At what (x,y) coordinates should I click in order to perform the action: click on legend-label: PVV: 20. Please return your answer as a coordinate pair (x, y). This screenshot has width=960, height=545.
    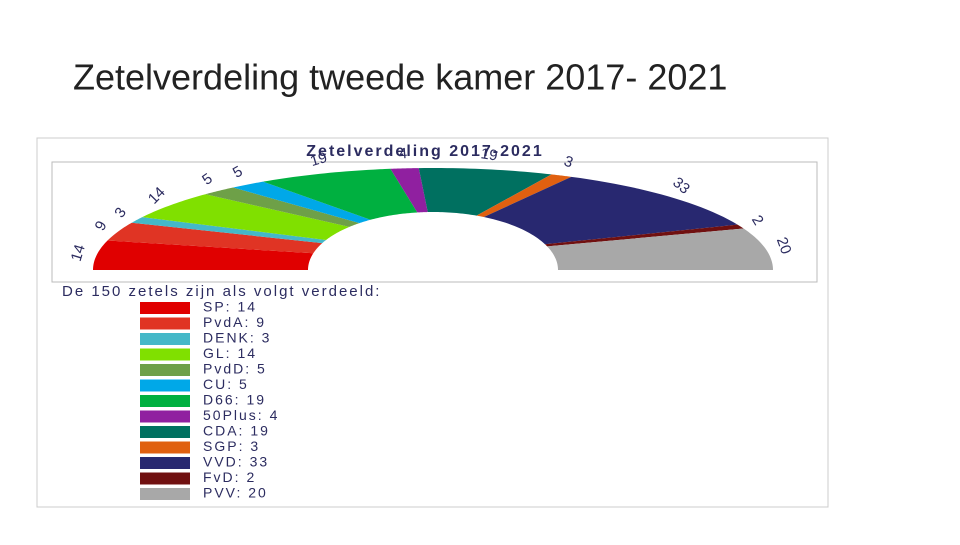
    Looking at the image, I should click on (235, 493).